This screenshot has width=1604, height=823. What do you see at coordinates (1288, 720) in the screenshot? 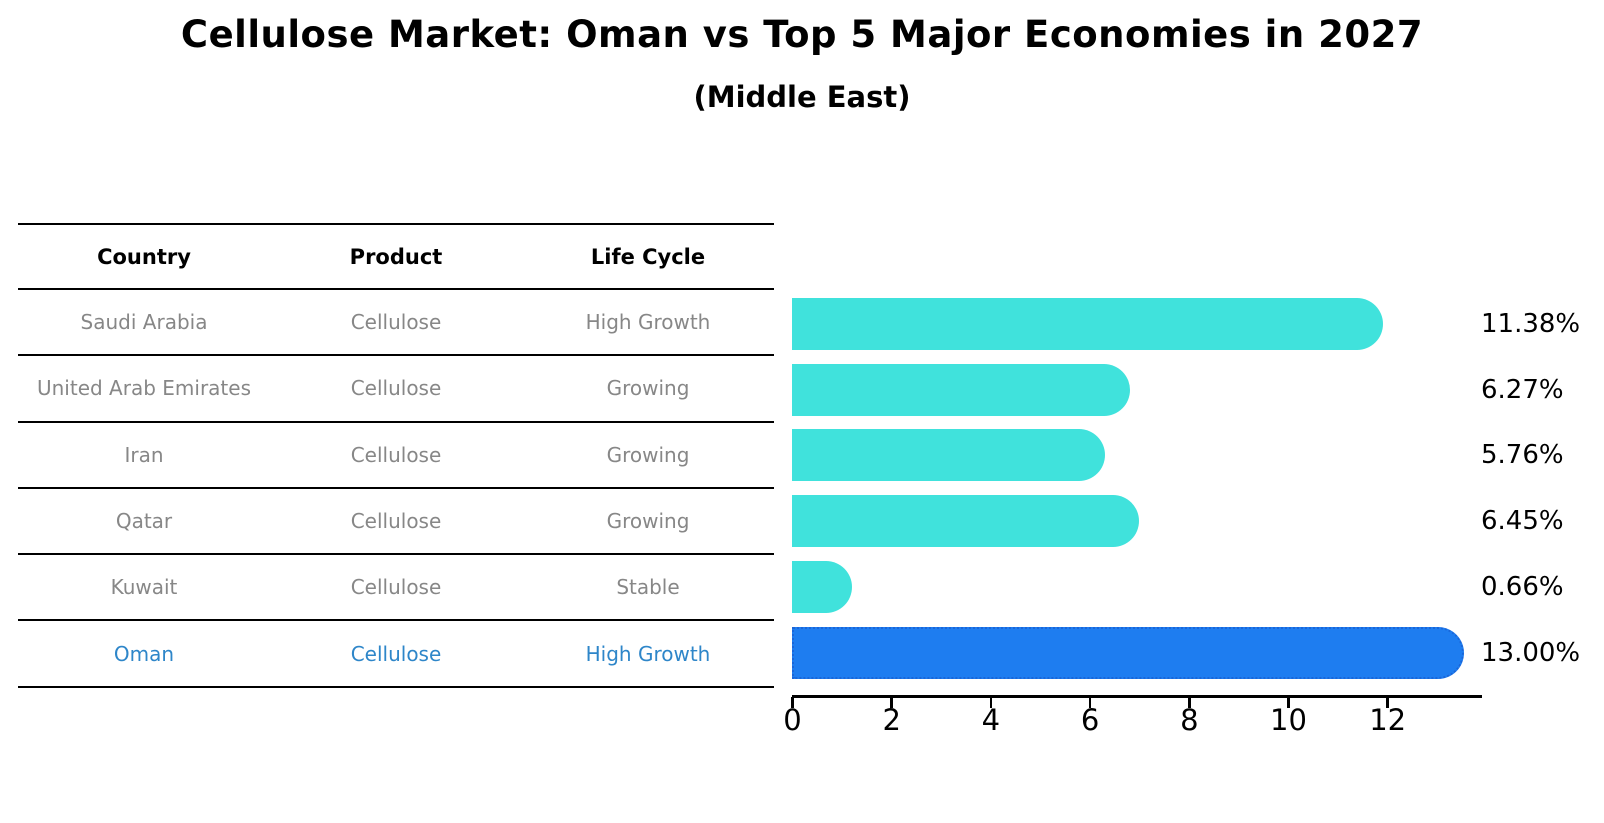
I see `x-axis-tick-label: 10` at bounding box center [1288, 720].